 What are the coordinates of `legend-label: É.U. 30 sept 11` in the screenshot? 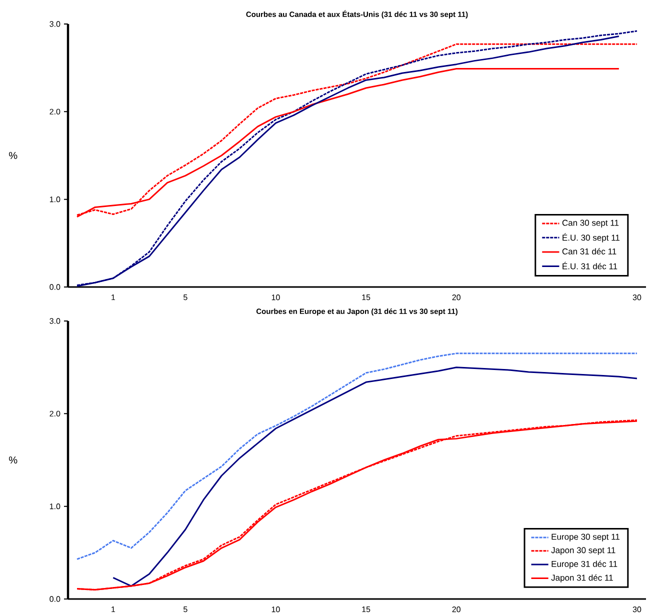 It's located at (591, 237).